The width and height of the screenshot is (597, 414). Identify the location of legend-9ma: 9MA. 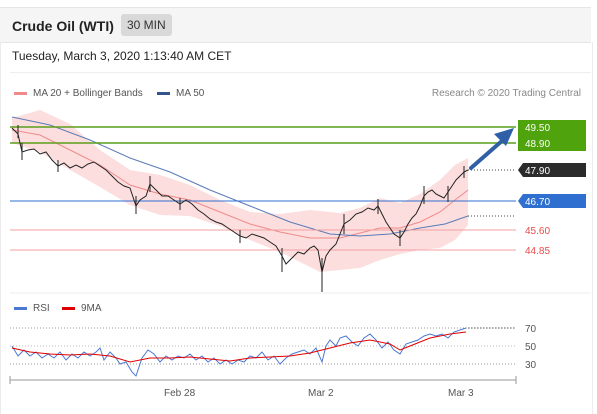
(82, 308).